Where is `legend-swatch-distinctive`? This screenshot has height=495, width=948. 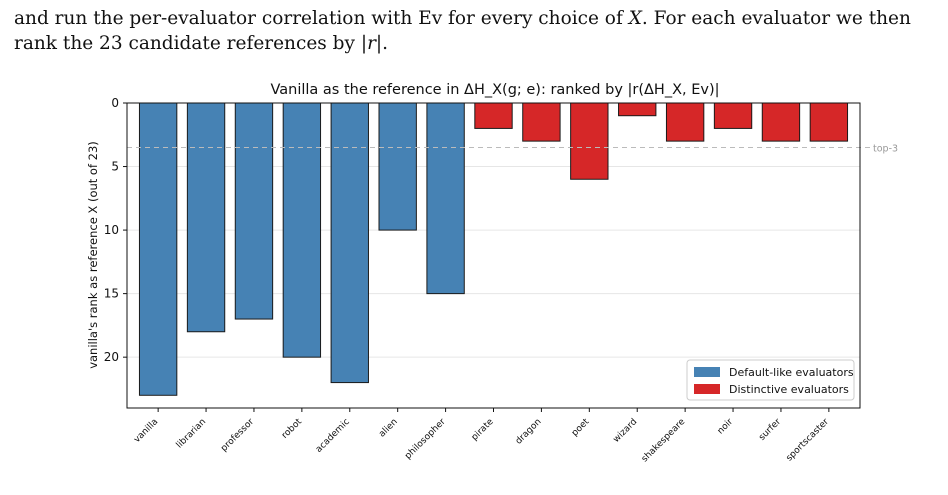 legend-swatch-distinctive is located at coordinates (707, 389).